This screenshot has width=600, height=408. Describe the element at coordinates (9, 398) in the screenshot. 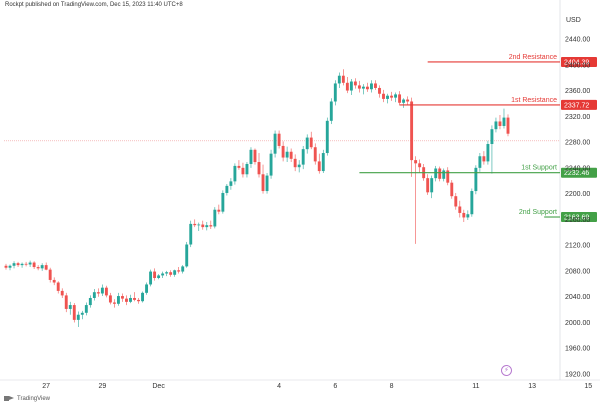

I see `tradingview-logo-icon` at that location.